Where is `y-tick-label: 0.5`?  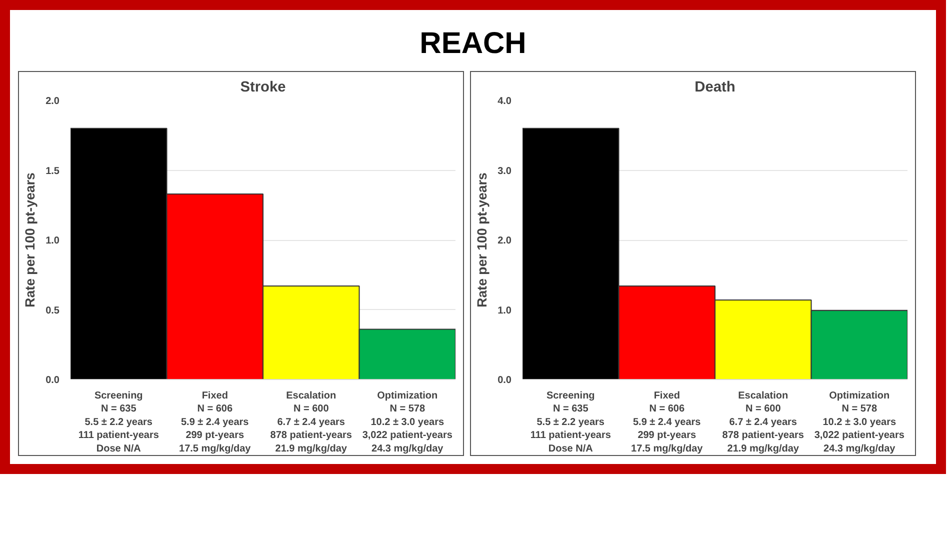
y-tick-label: 0.5 is located at coordinates (53, 310).